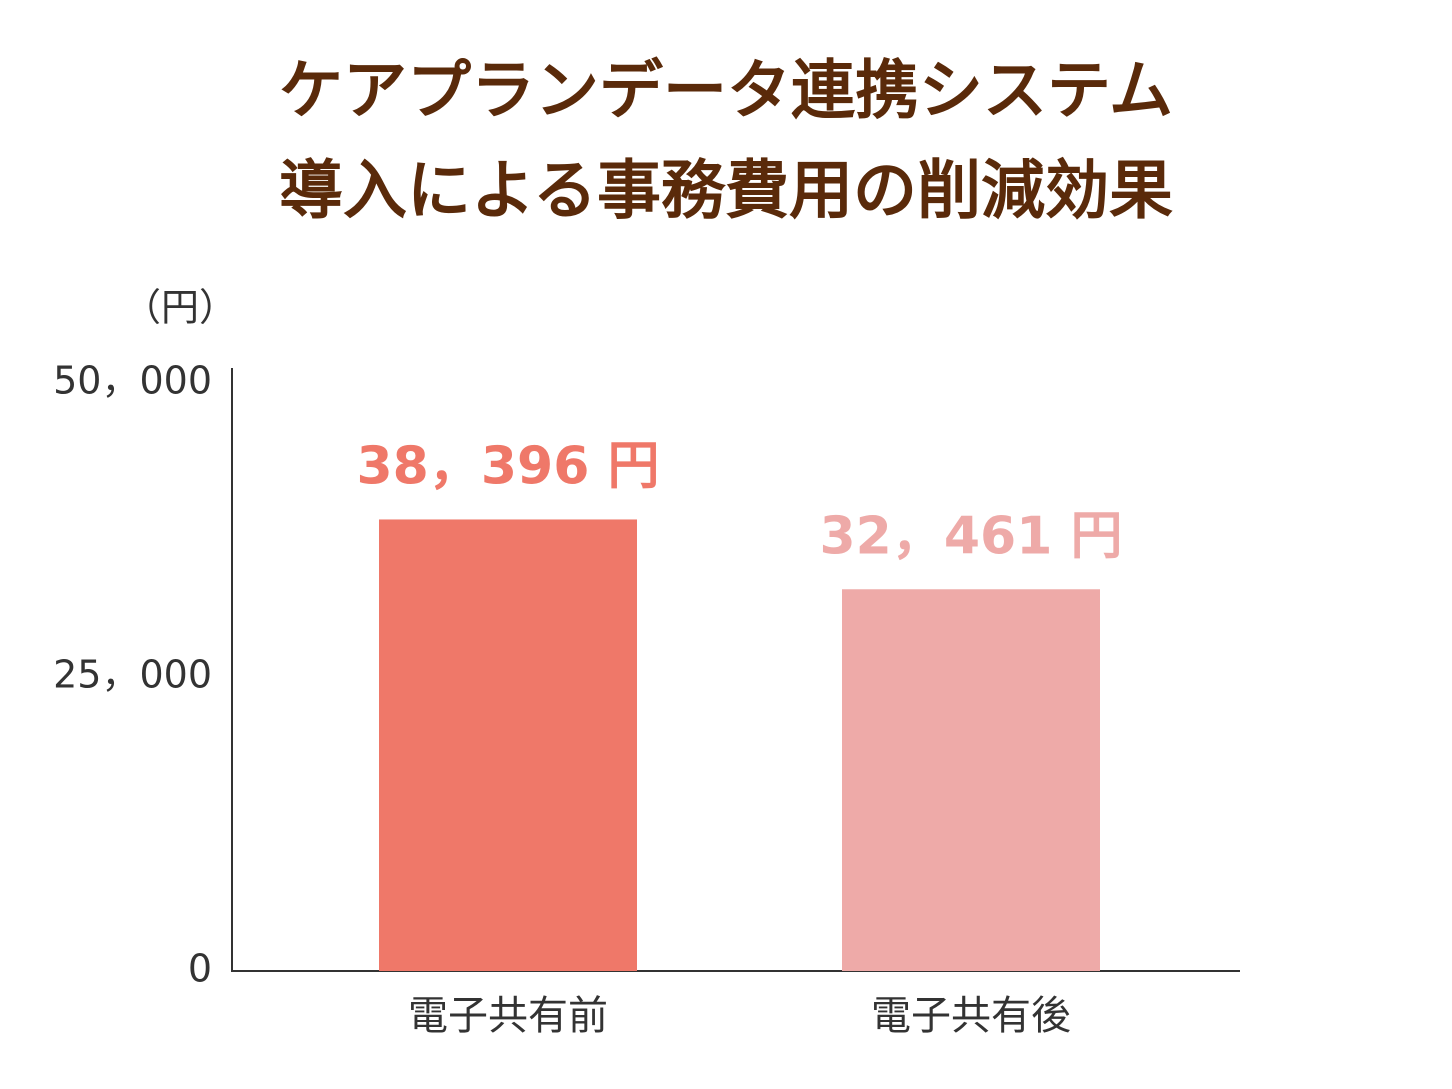 The width and height of the screenshot is (1452, 1089). What do you see at coordinates (132, 675) in the screenshot?
I see `y-tick-label: 25，000` at bounding box center [132, 675].